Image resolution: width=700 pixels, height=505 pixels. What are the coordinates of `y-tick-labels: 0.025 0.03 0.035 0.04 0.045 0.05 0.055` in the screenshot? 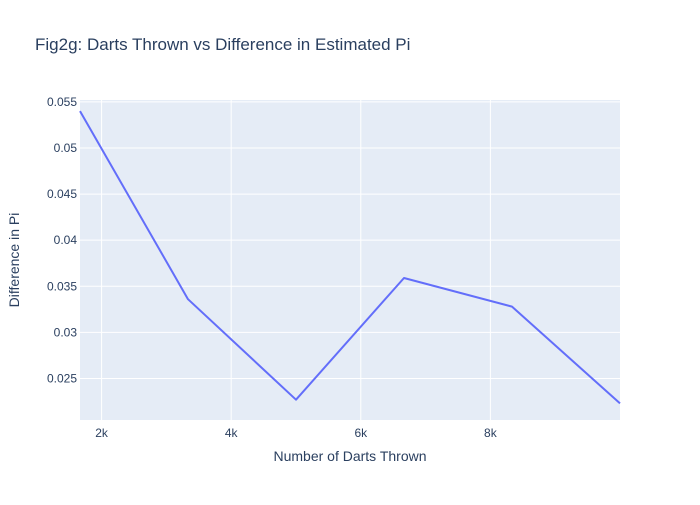 It's located at (62, 240).